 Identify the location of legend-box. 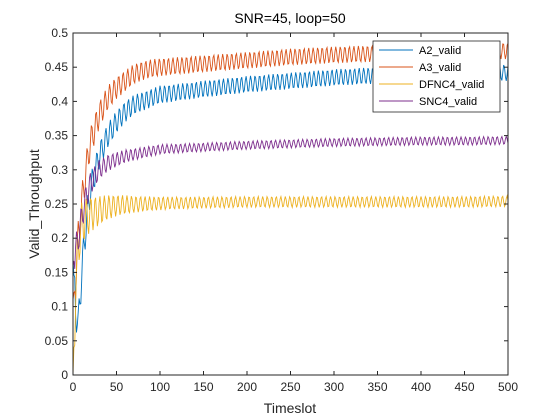
(436, 76).